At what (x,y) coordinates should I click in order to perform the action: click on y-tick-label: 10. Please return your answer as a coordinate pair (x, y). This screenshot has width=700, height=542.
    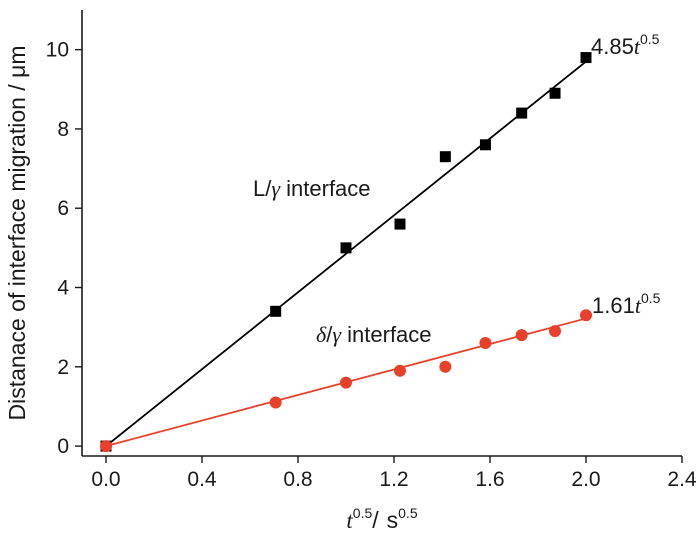
    Looking at the image, I should click on (57, 50).